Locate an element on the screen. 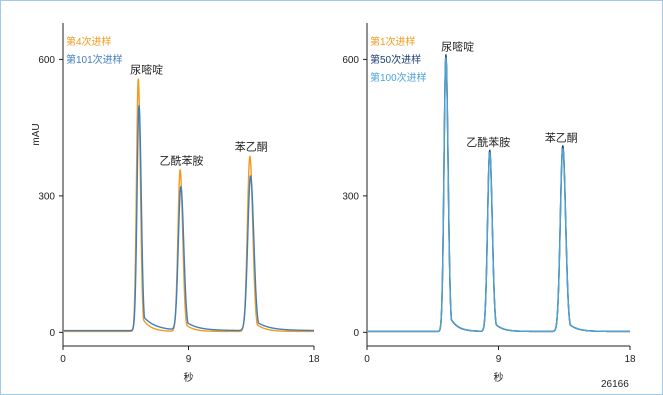  legend-entry: 第1次进样 is located at coordinates (393, 41).